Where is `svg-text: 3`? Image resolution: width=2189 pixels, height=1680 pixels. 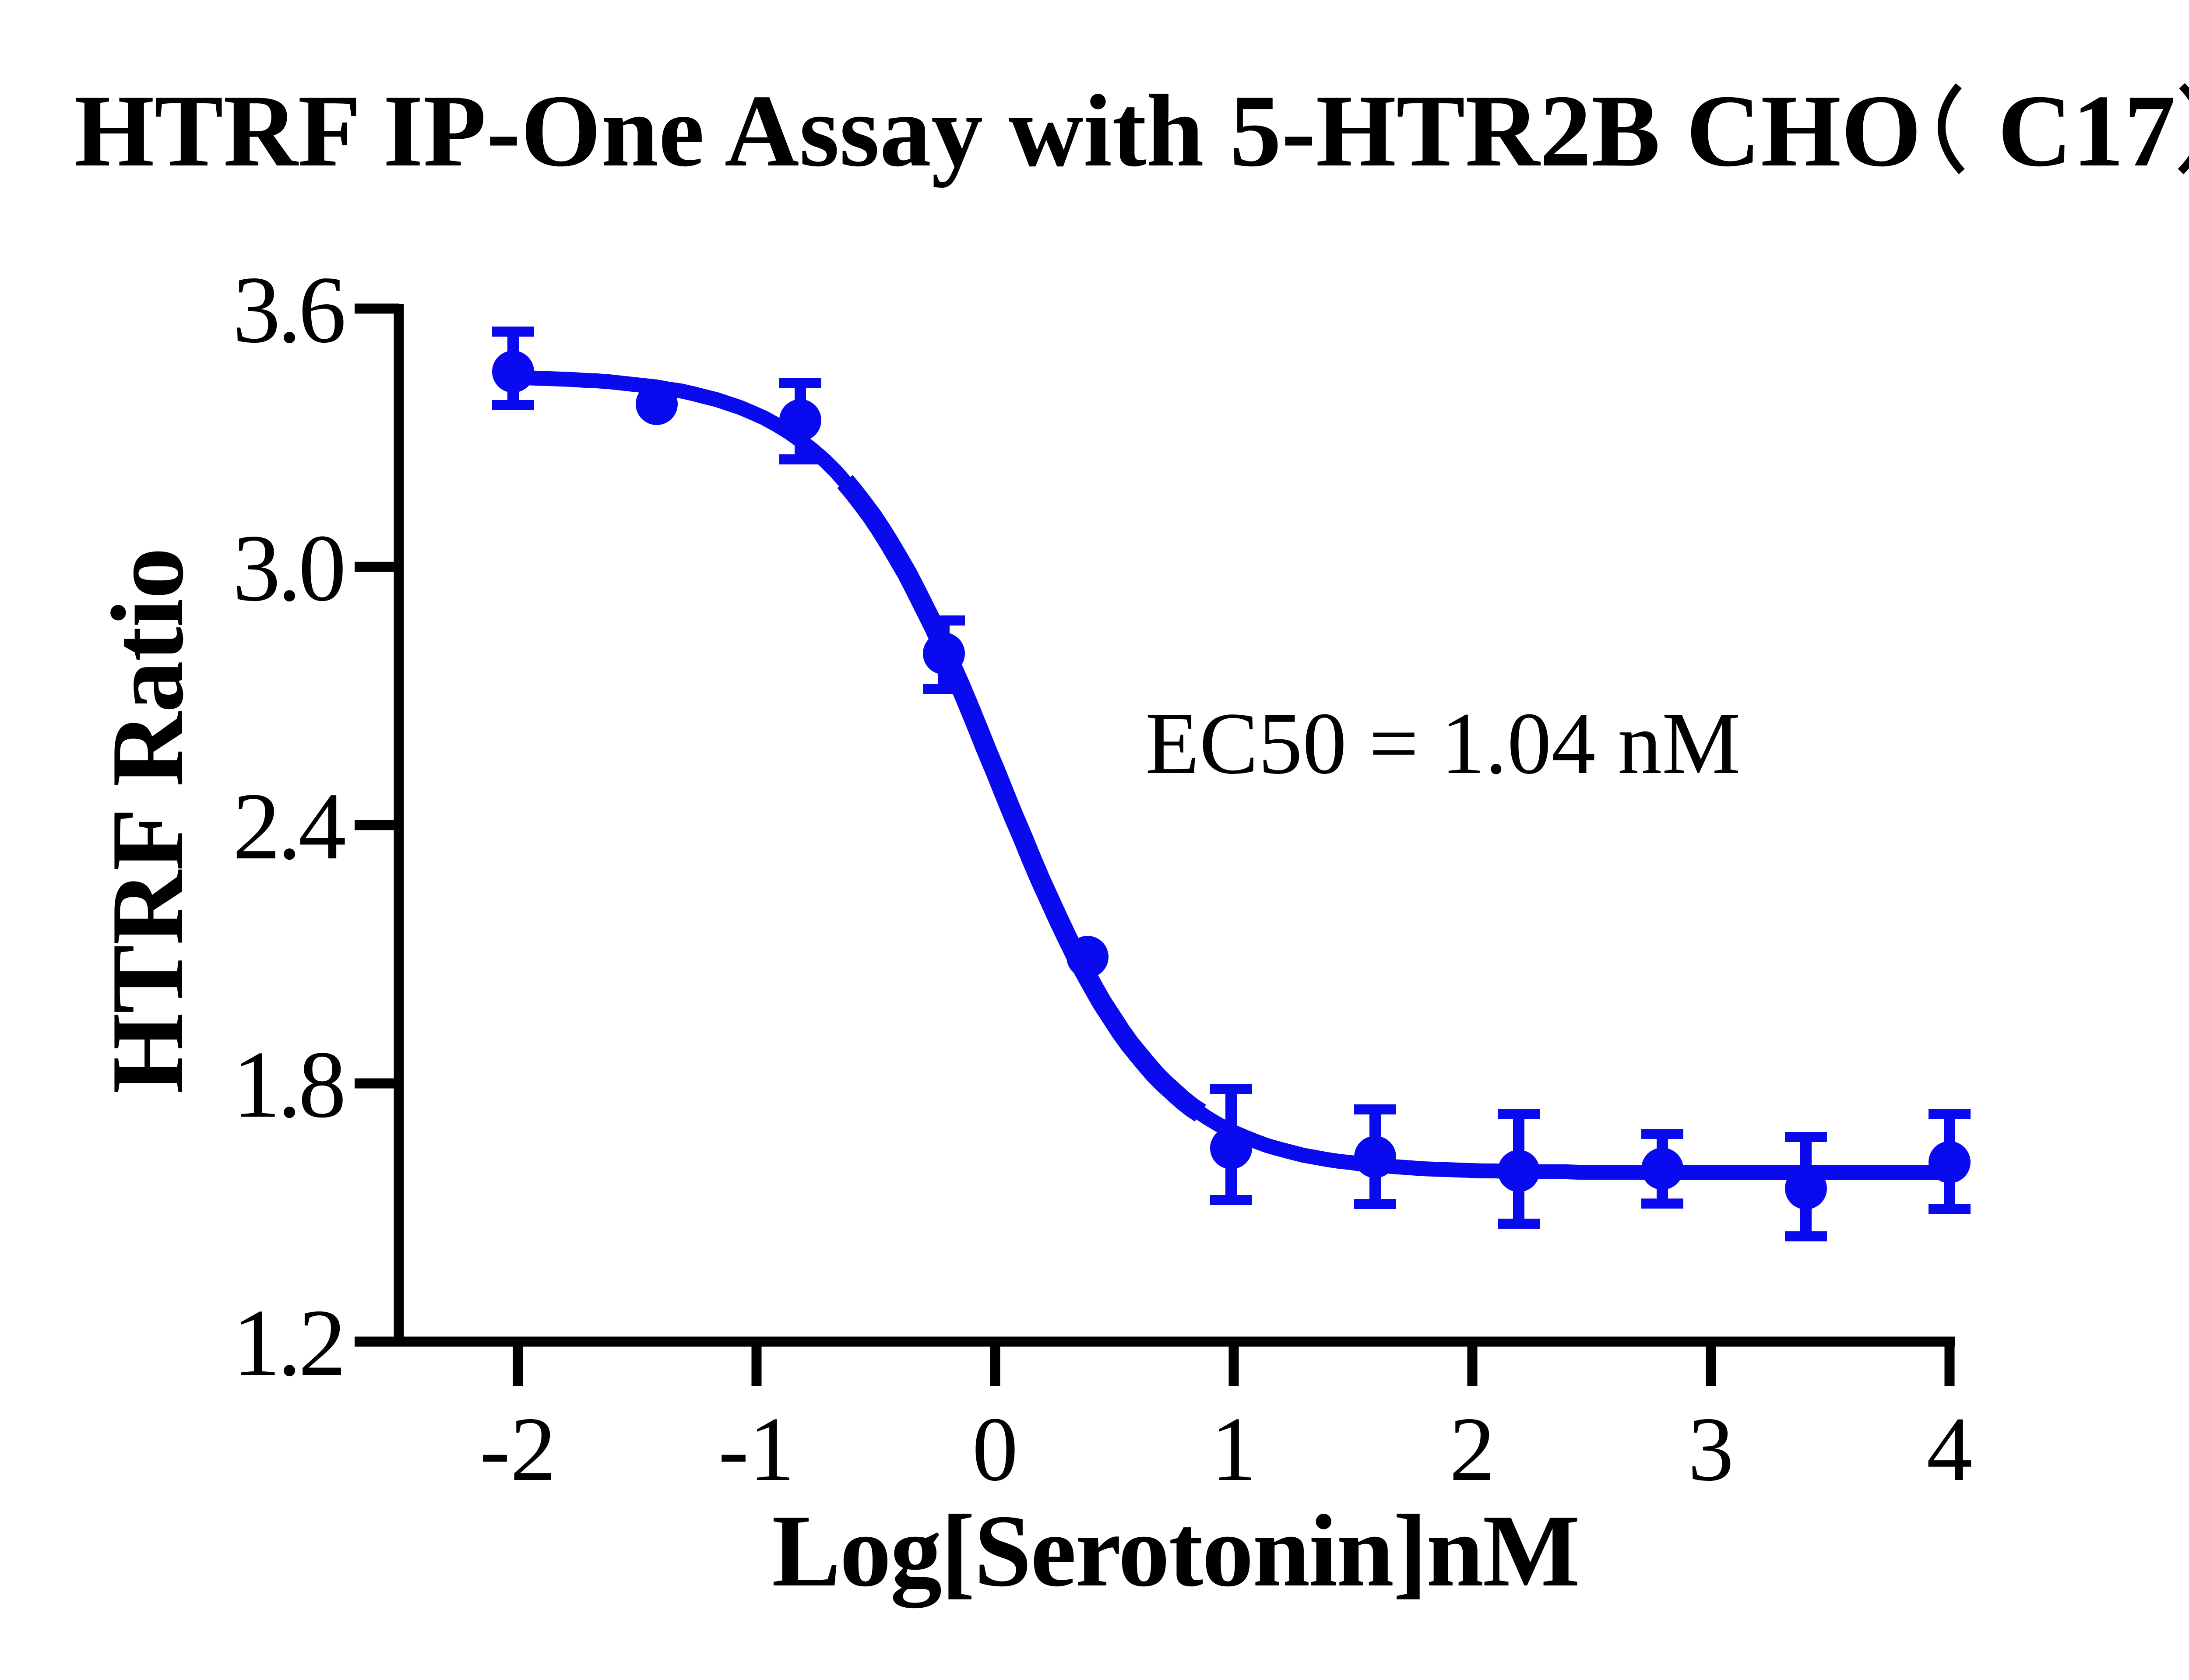 svg-text: 3 is located at coordinates (1711, 1449).